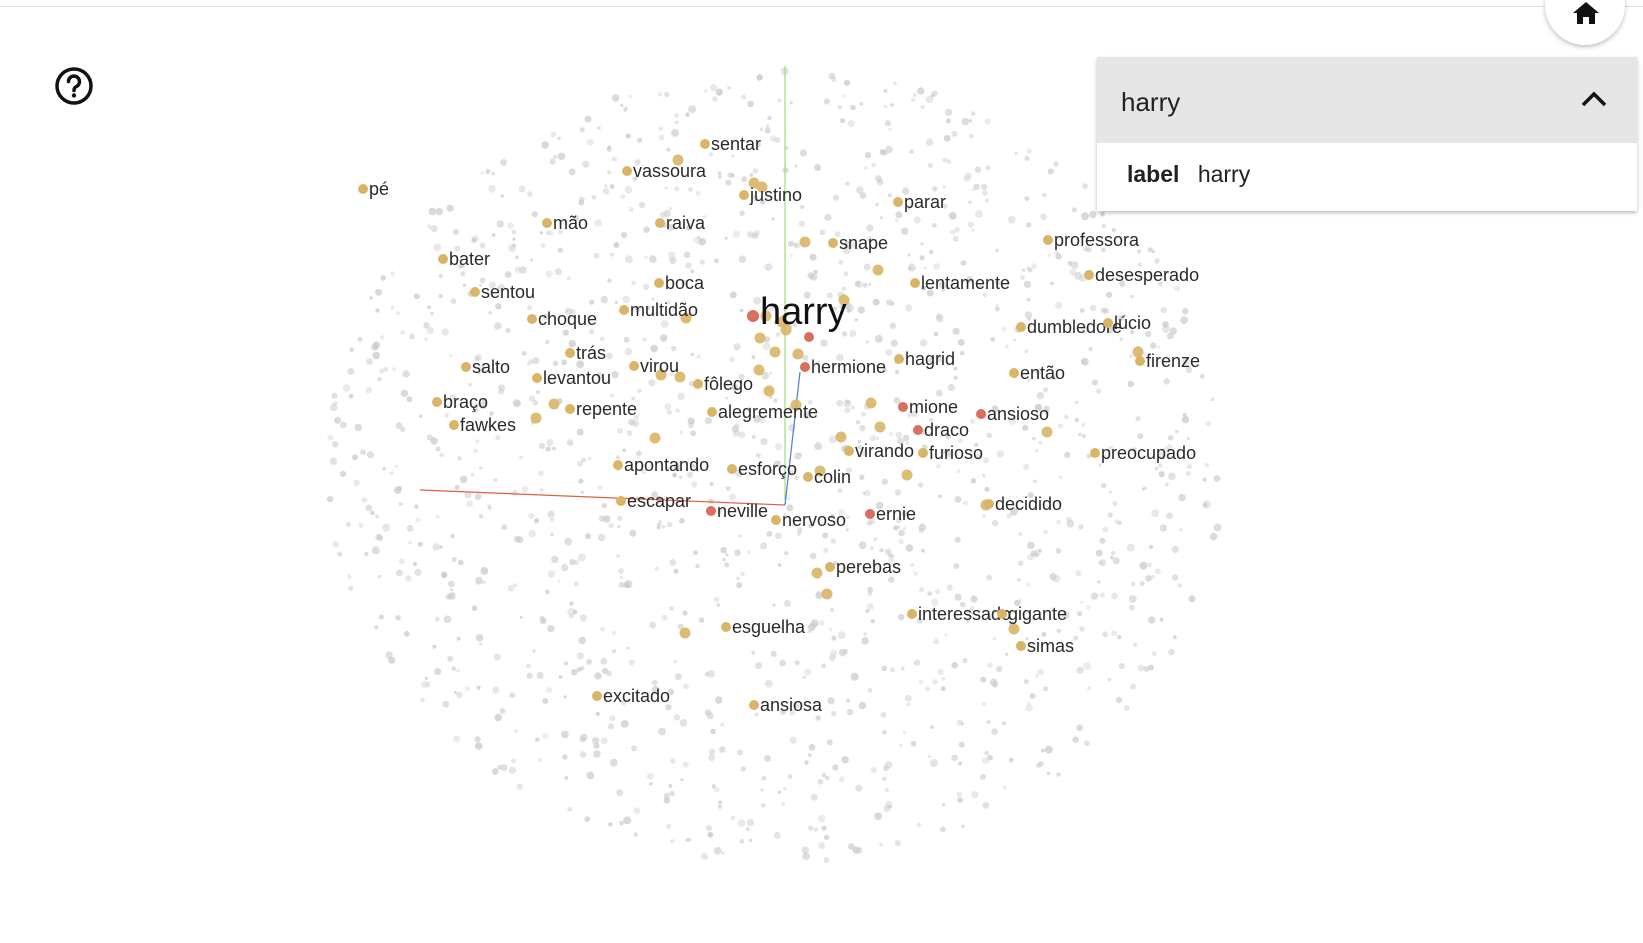  Describe the element at coordinates (465, 402) in the screenshot. I see `neighbor-label: braço` at that location.